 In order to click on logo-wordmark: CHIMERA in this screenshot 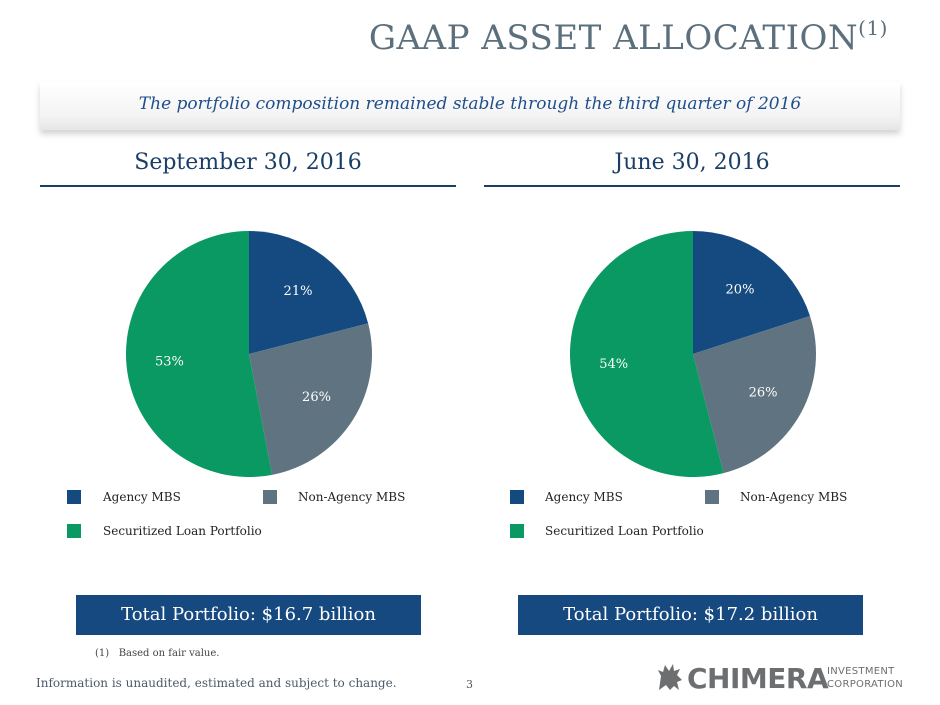, I will do `click(758, 678)`.